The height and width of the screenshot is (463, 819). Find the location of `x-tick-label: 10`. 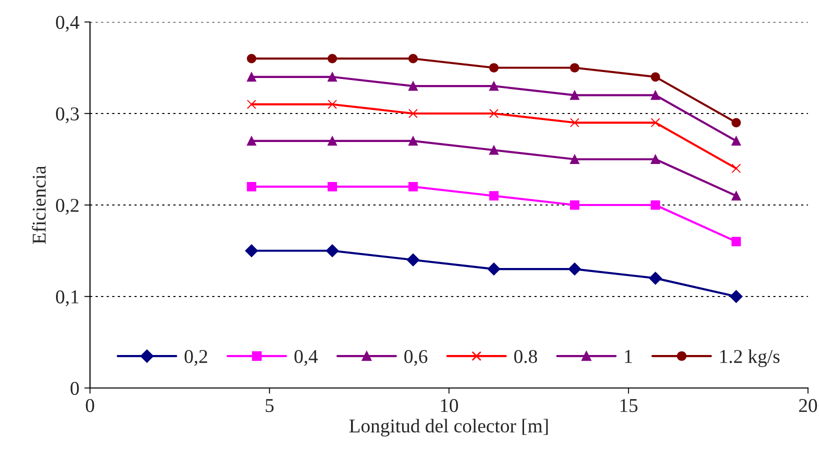

x-tick-label: 10 is located at coordinates (449, 405).